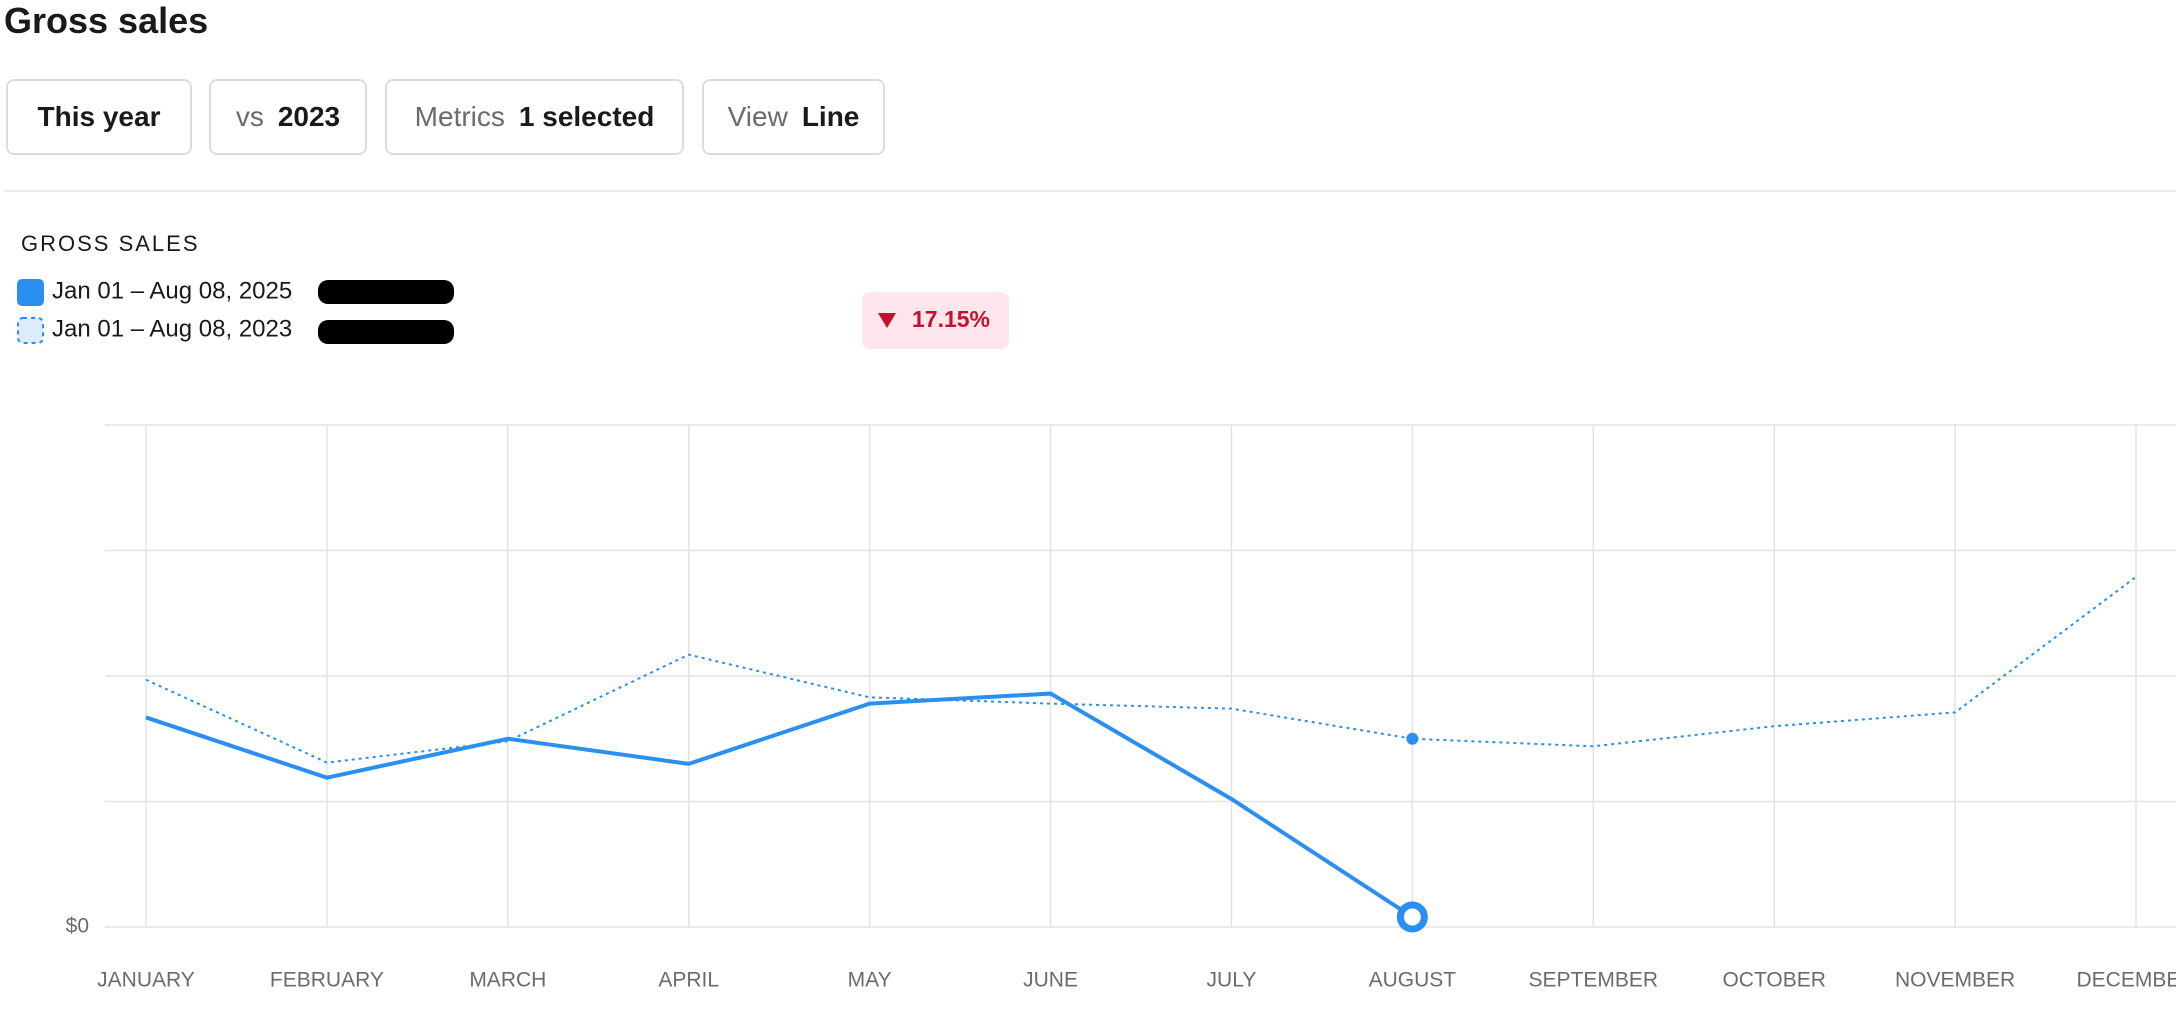  Describe the element at coordinates (327, 980) in the screenshot. I see `x-tick-label: FEBRUARY` at that location.